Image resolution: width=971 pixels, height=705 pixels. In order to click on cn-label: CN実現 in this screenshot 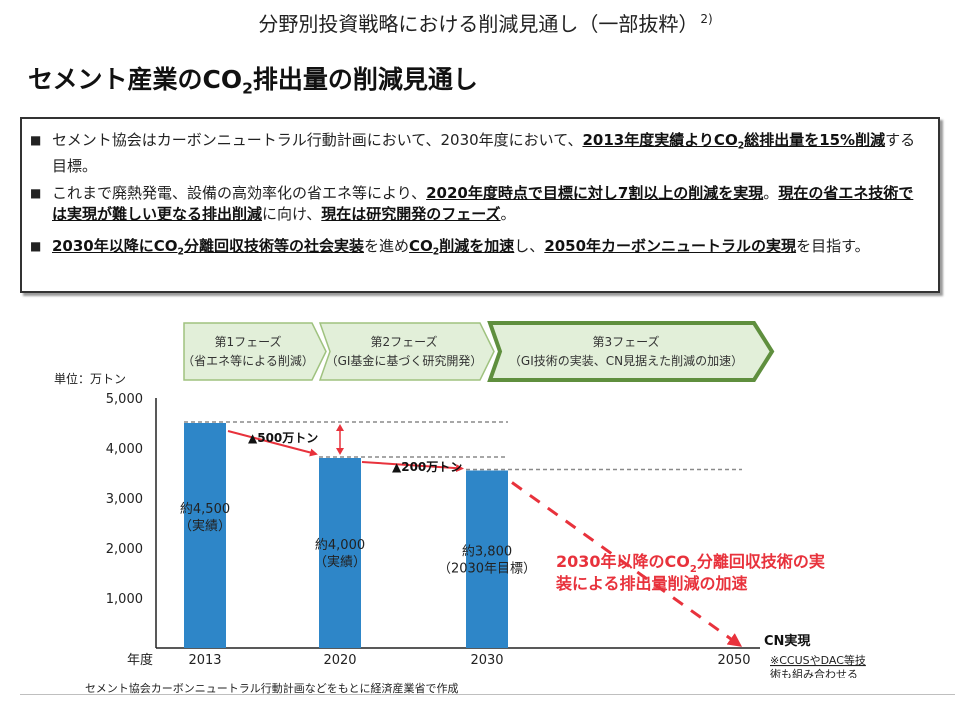, I will do `click(787, 641)`.